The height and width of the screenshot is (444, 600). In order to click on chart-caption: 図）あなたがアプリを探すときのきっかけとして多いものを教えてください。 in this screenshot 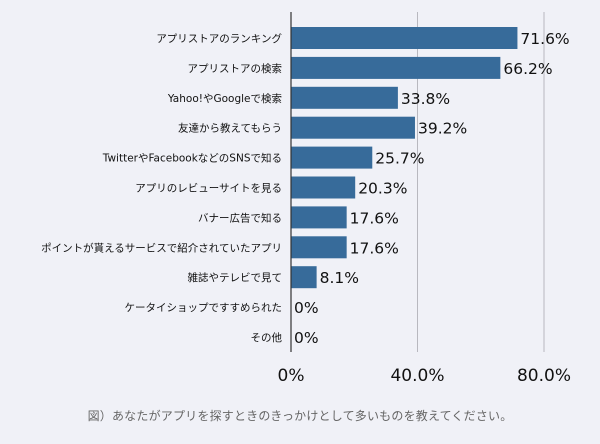, I will do `click(300, 416)`.